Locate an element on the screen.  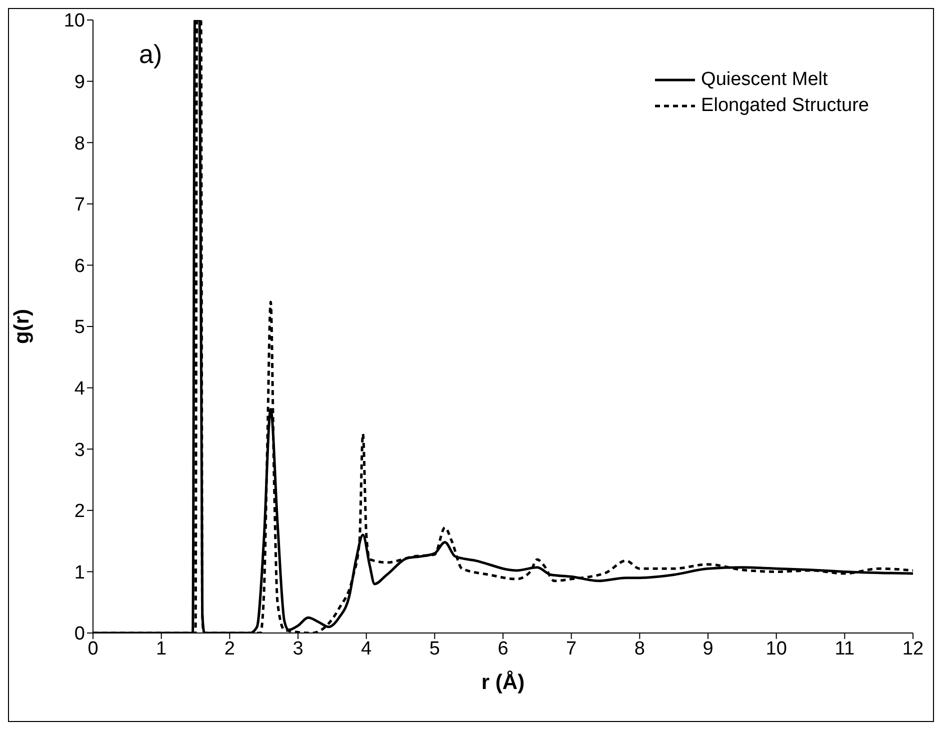
x-tick-label: 2 is located at coordinates (229, 649).